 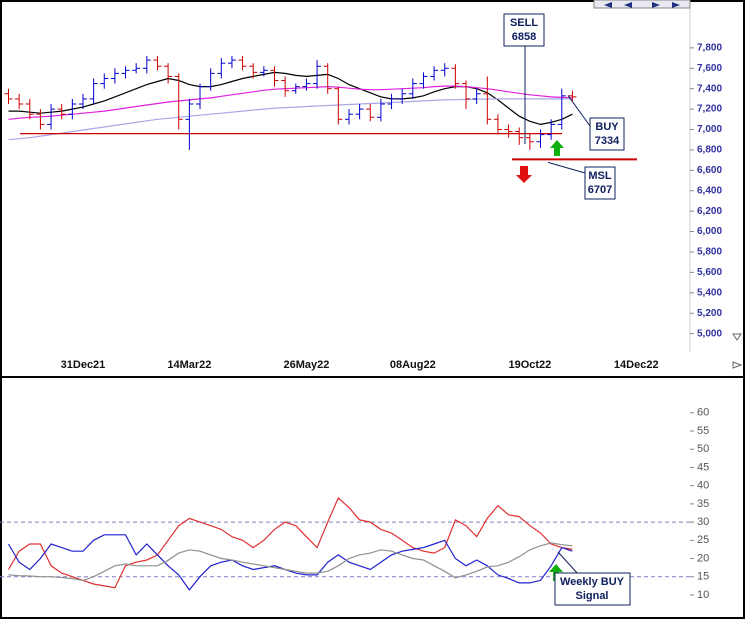 I want to click on annotation-label: SELL, so click(x=524, y=23).